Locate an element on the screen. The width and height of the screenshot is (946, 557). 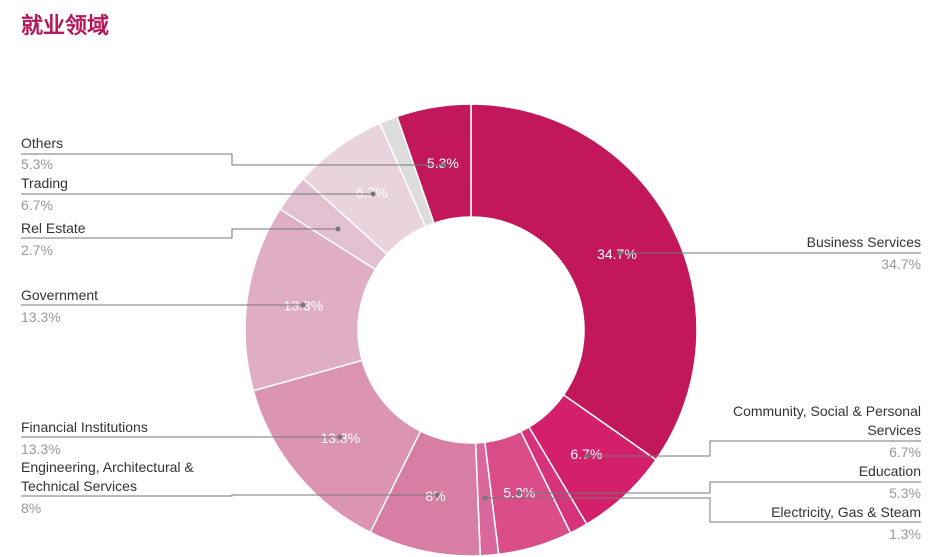
category-label: Community, Social & Personal is located at coordinates (827, 411).